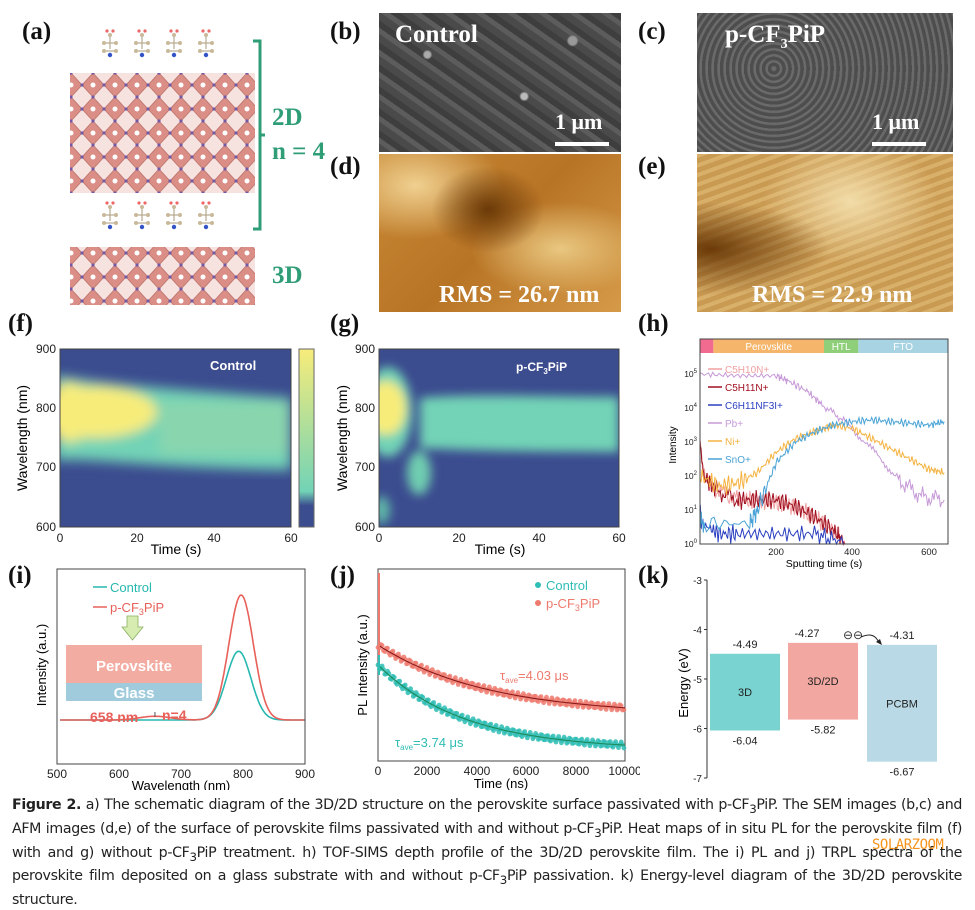 This screenshot has width=975, height=910. Describe the element at coordinates (754, 406) in the screenshot. I see `legend-entry: C6H11NF3I+` at that location.